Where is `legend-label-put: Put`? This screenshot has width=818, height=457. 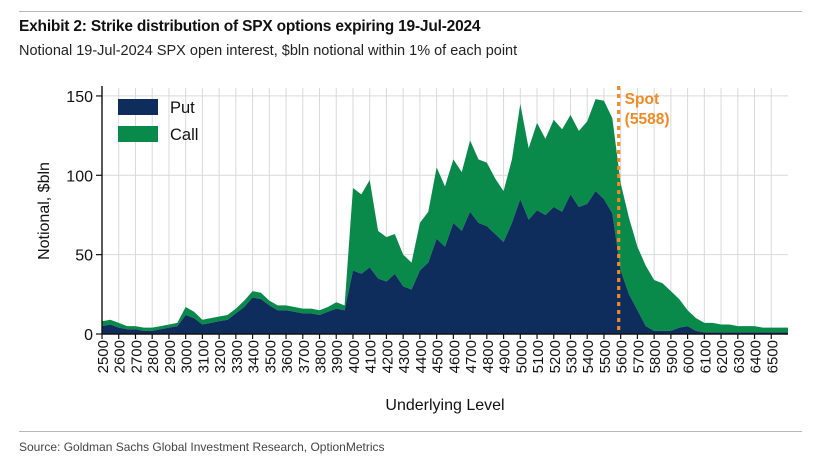
legend-label-put: Put is located at coordinates (182, 108).